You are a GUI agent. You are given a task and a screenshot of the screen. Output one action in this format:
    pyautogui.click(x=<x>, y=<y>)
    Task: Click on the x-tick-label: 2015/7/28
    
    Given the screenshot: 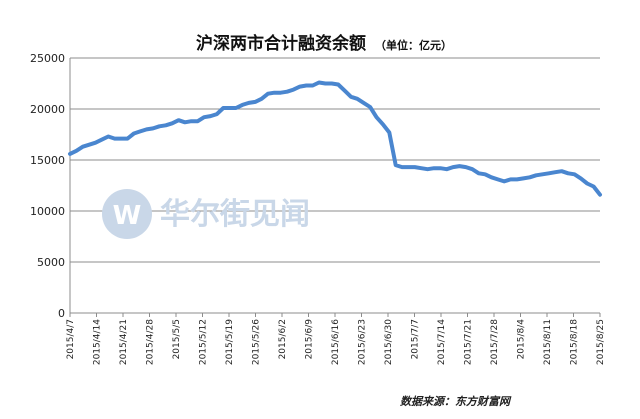 What is the action you would take?
    pyautogui.click(x=495, y=342)
    